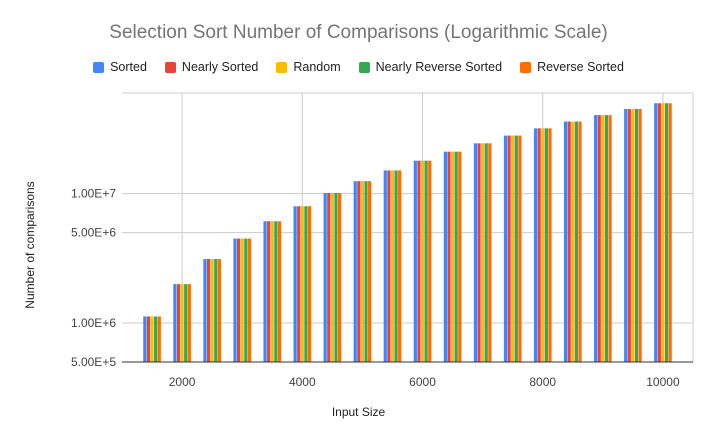 This screenshot has width=717, height=443. Describe the element at coordinates (302, 382) in the screenshot. I see `x-tick-label: 4000` at that location.